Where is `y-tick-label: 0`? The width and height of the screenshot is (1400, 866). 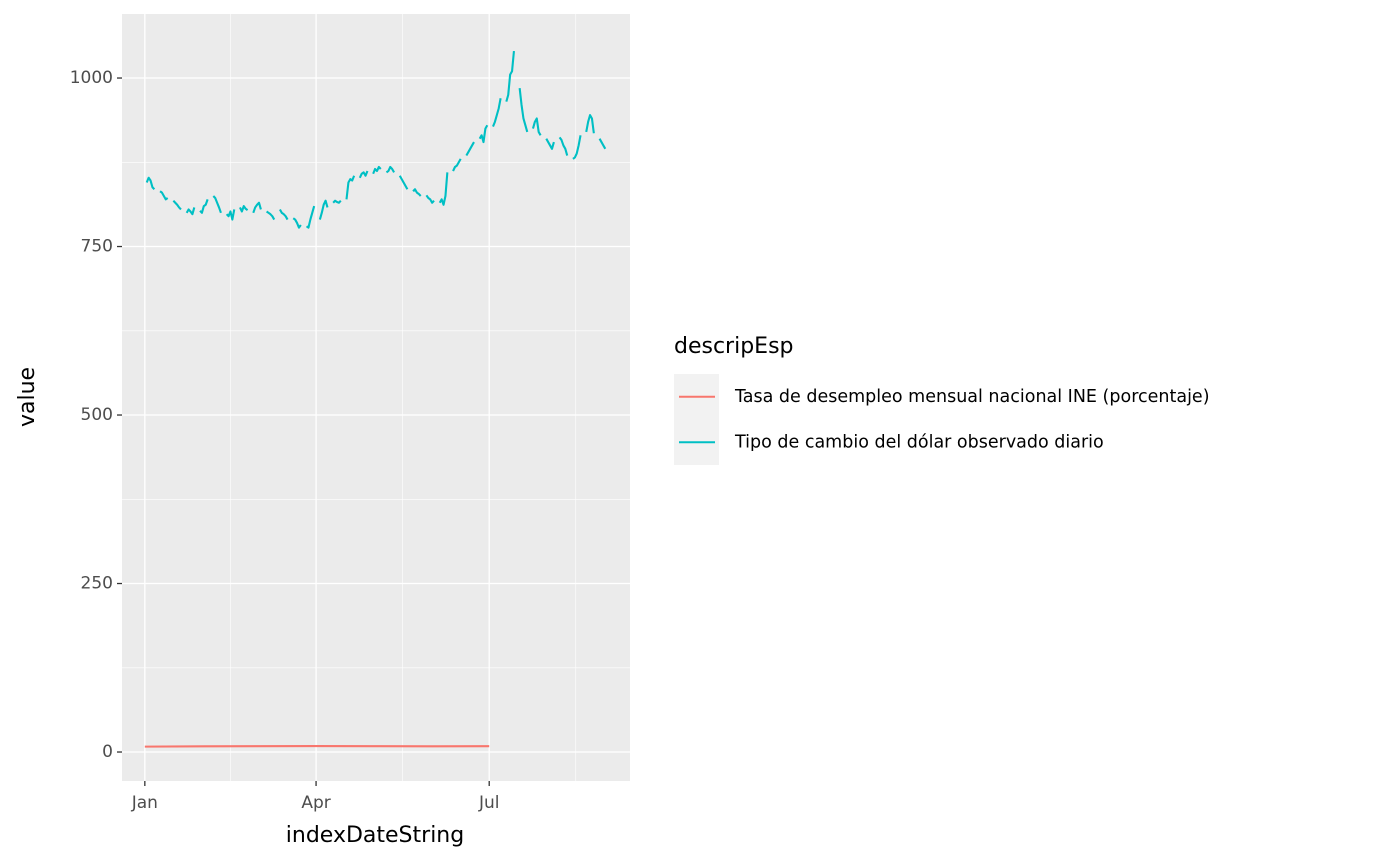
y-tick-label: 0 is located at coordinates (107, 752).